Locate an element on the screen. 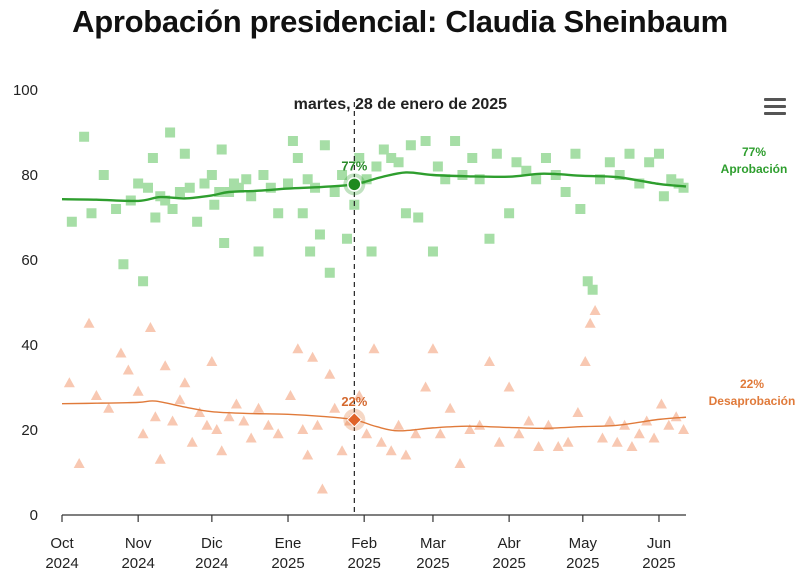  y-axis: 0 20 40 60 80 100 is located at coordinates (25, 303).